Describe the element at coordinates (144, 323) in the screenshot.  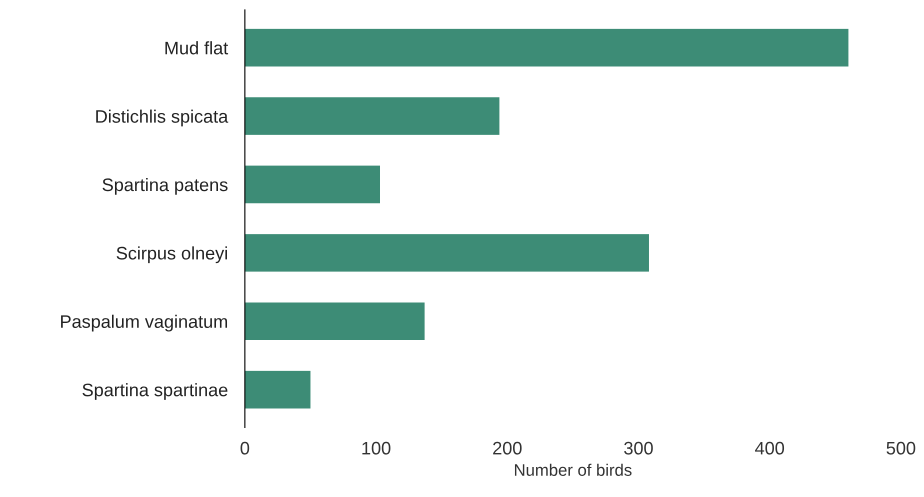
I see `y-tick-label: Paspalum vaginatum` at that location.